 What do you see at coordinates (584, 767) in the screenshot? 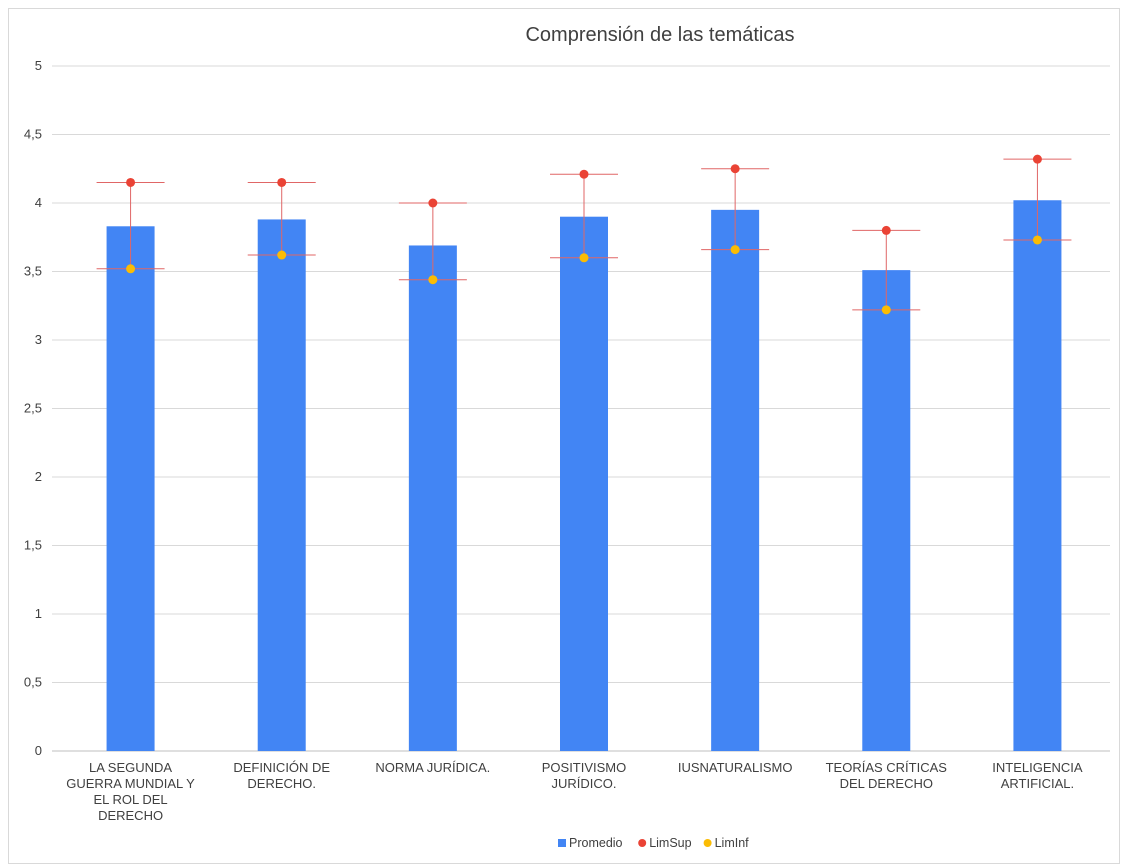
I see `x-tick-label-line: POSITIVISMO` at bounding box center [584, 767].